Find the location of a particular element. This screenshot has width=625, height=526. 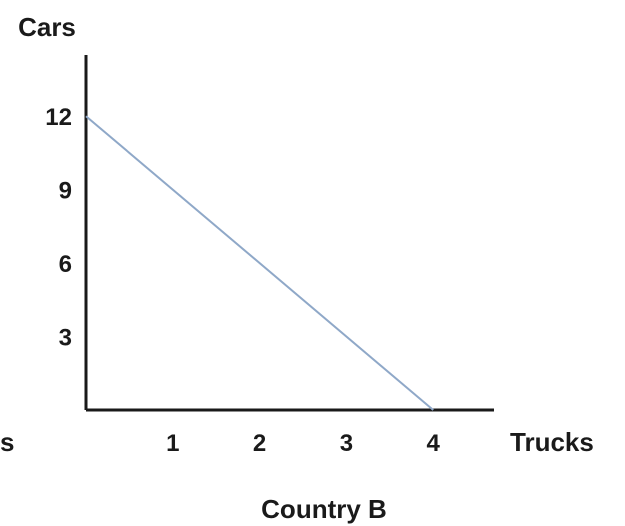

x-tick-labels: 1 2 3 4 is located at coordinates (303, 443).